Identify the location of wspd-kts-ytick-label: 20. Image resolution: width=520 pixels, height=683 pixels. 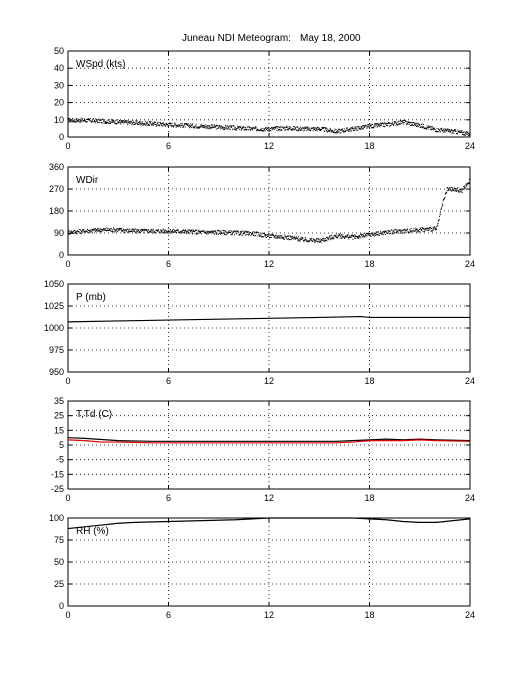
(59, 103).